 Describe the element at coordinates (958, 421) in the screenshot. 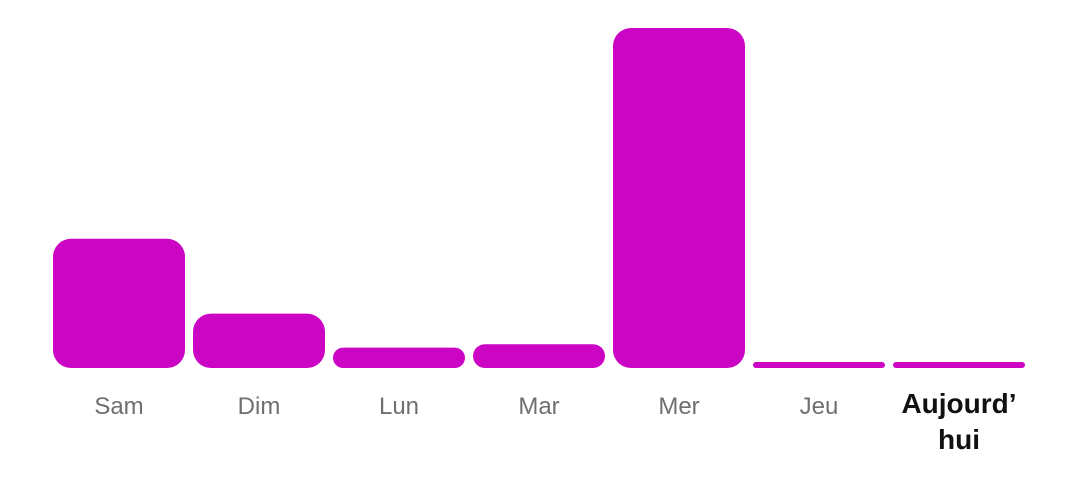

I see `x-tick-label-7: Aujourd’ hui` at that location.